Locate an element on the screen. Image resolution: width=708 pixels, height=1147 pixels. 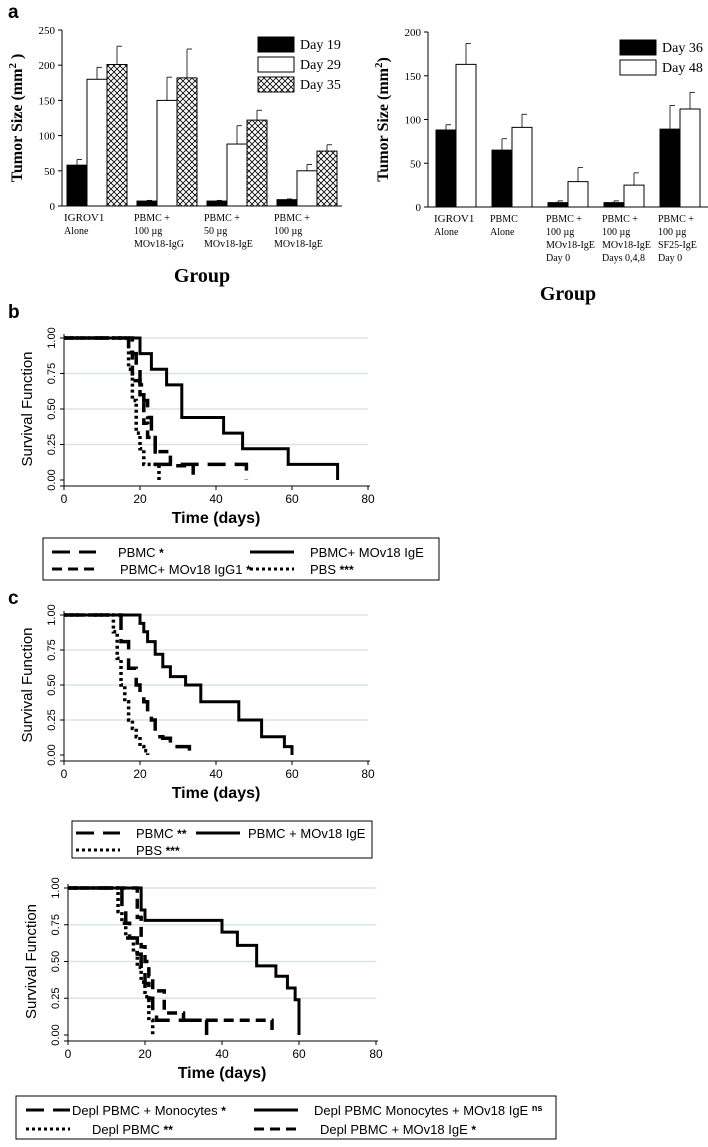
category-label: PBMC is located at coordinates (504, 219).